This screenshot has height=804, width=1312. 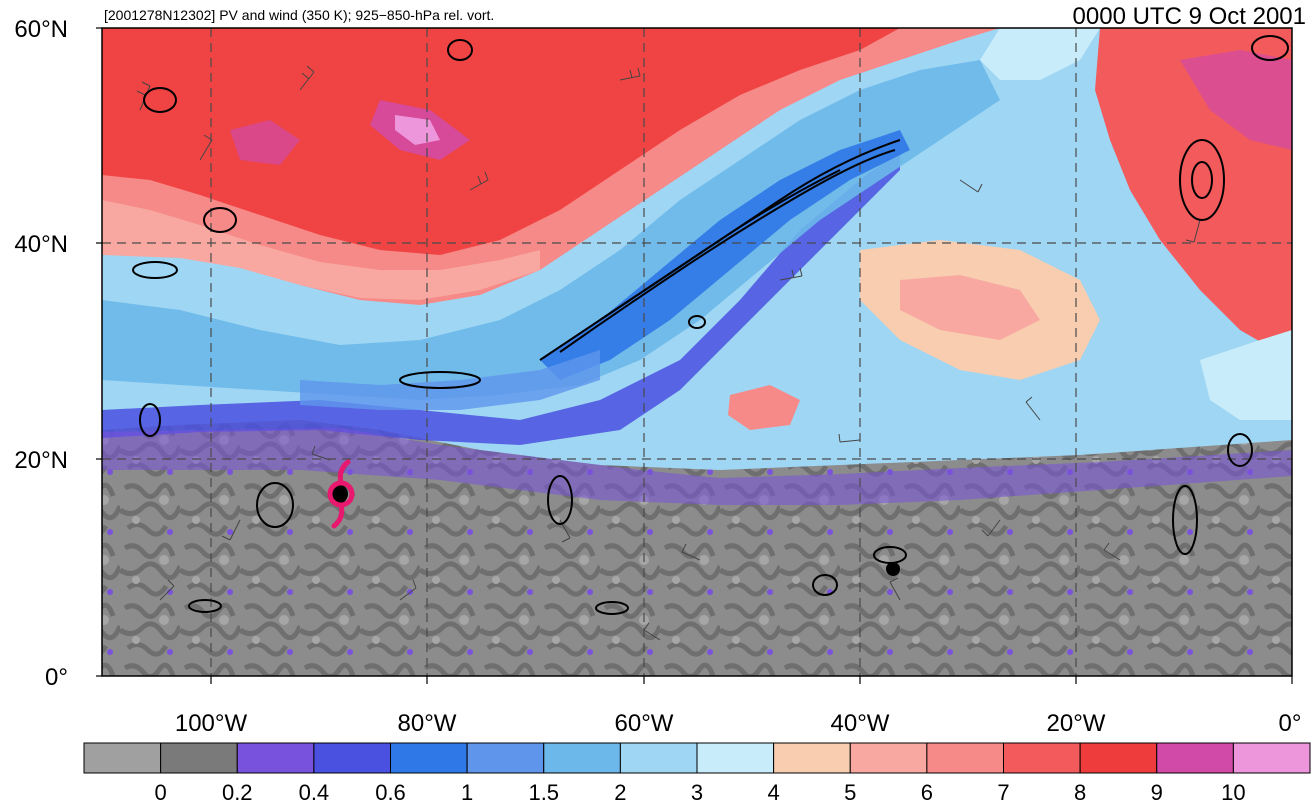 I want to click on colorbar-label: 8, so click(x=1080, y=792).